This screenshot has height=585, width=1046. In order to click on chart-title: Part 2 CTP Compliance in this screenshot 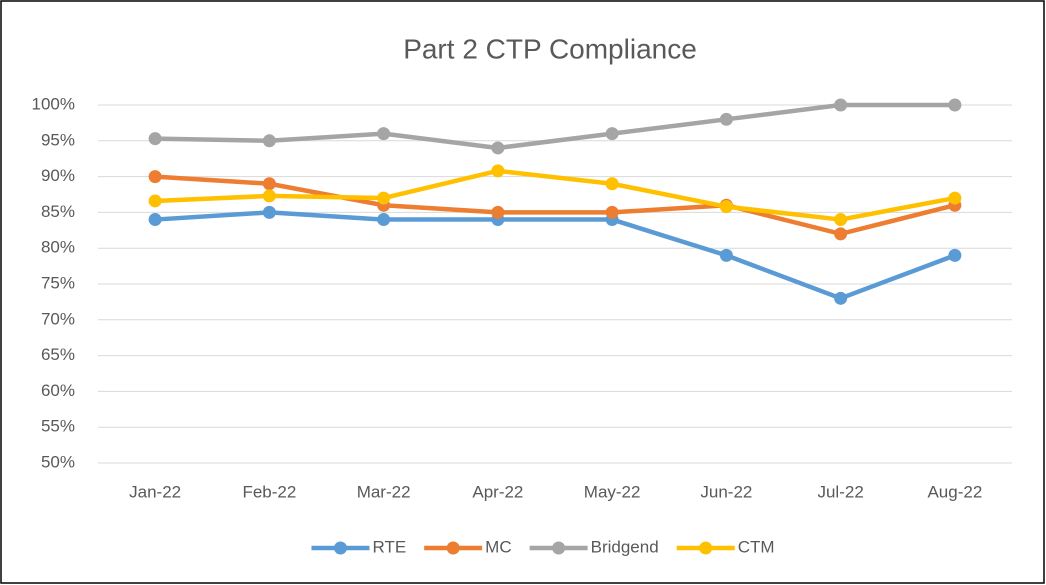, I will do `click(550, 48)`.